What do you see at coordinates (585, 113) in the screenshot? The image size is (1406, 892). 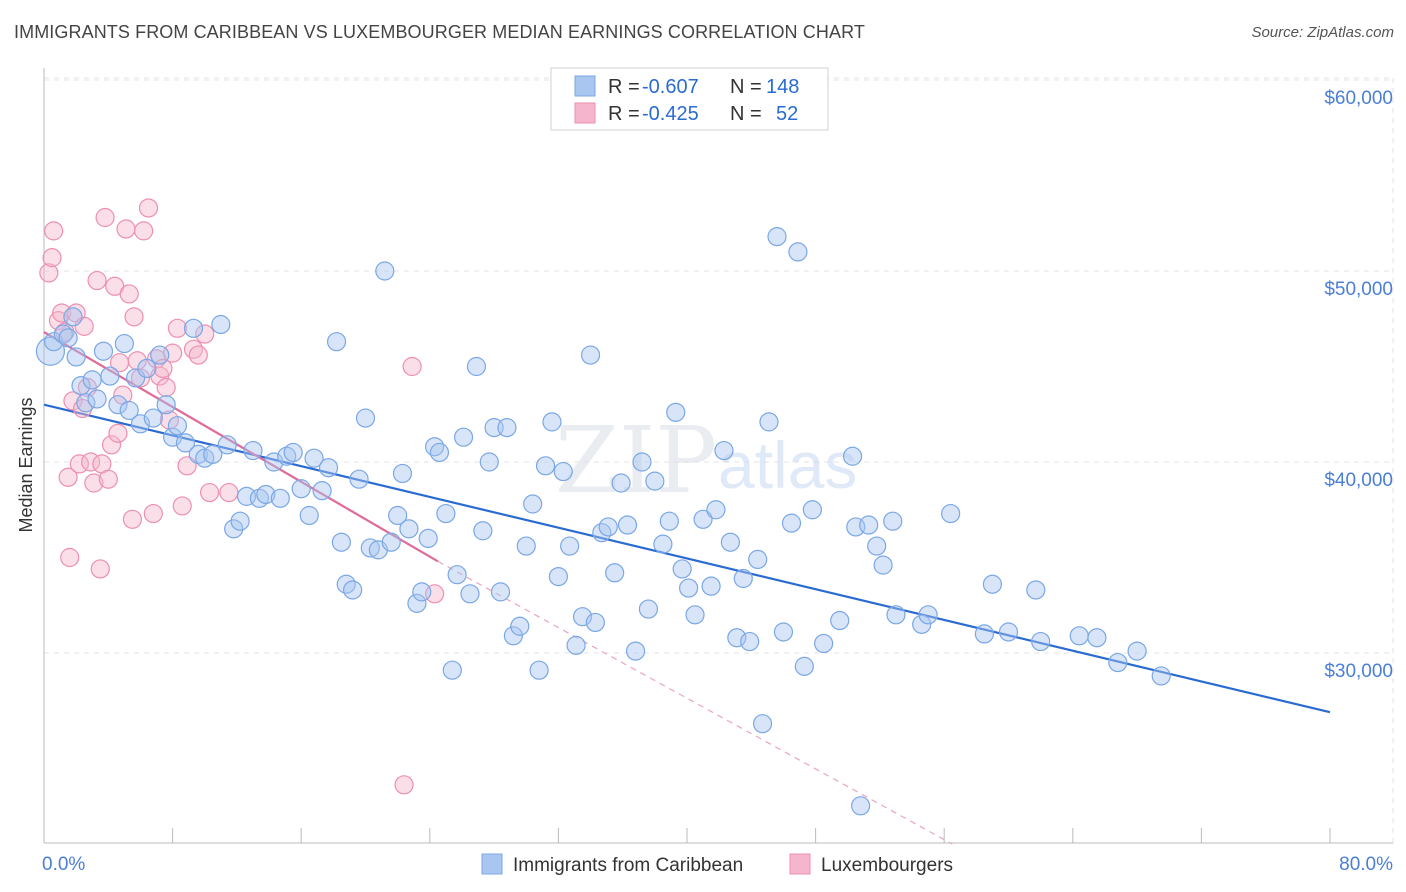 I see `legend-swatch-luxembourgers` at bounding box center [585, 113].